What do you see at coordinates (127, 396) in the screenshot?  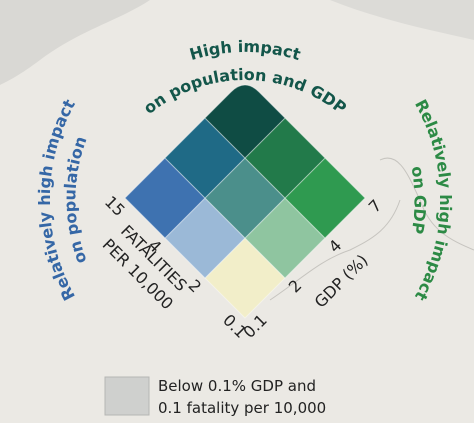 I see `no-data-swatch` at bounding box center [127, 396].